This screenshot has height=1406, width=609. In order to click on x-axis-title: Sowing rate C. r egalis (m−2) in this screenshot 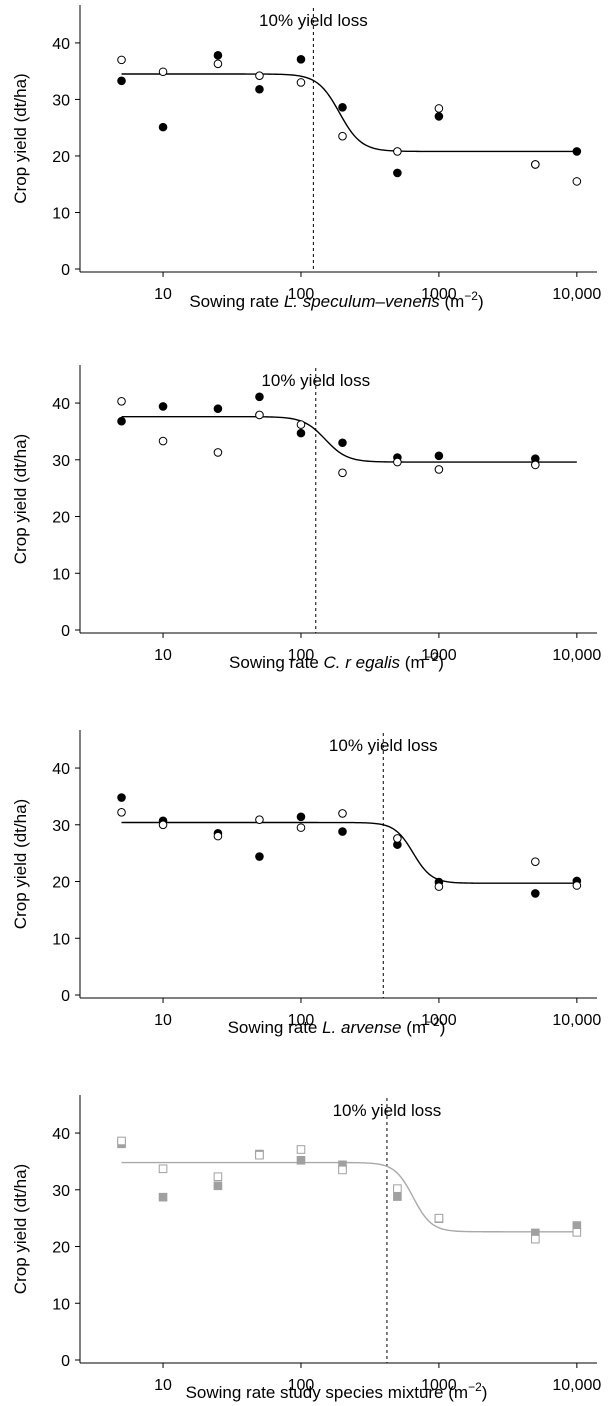, I will do `click(336, 661)`.